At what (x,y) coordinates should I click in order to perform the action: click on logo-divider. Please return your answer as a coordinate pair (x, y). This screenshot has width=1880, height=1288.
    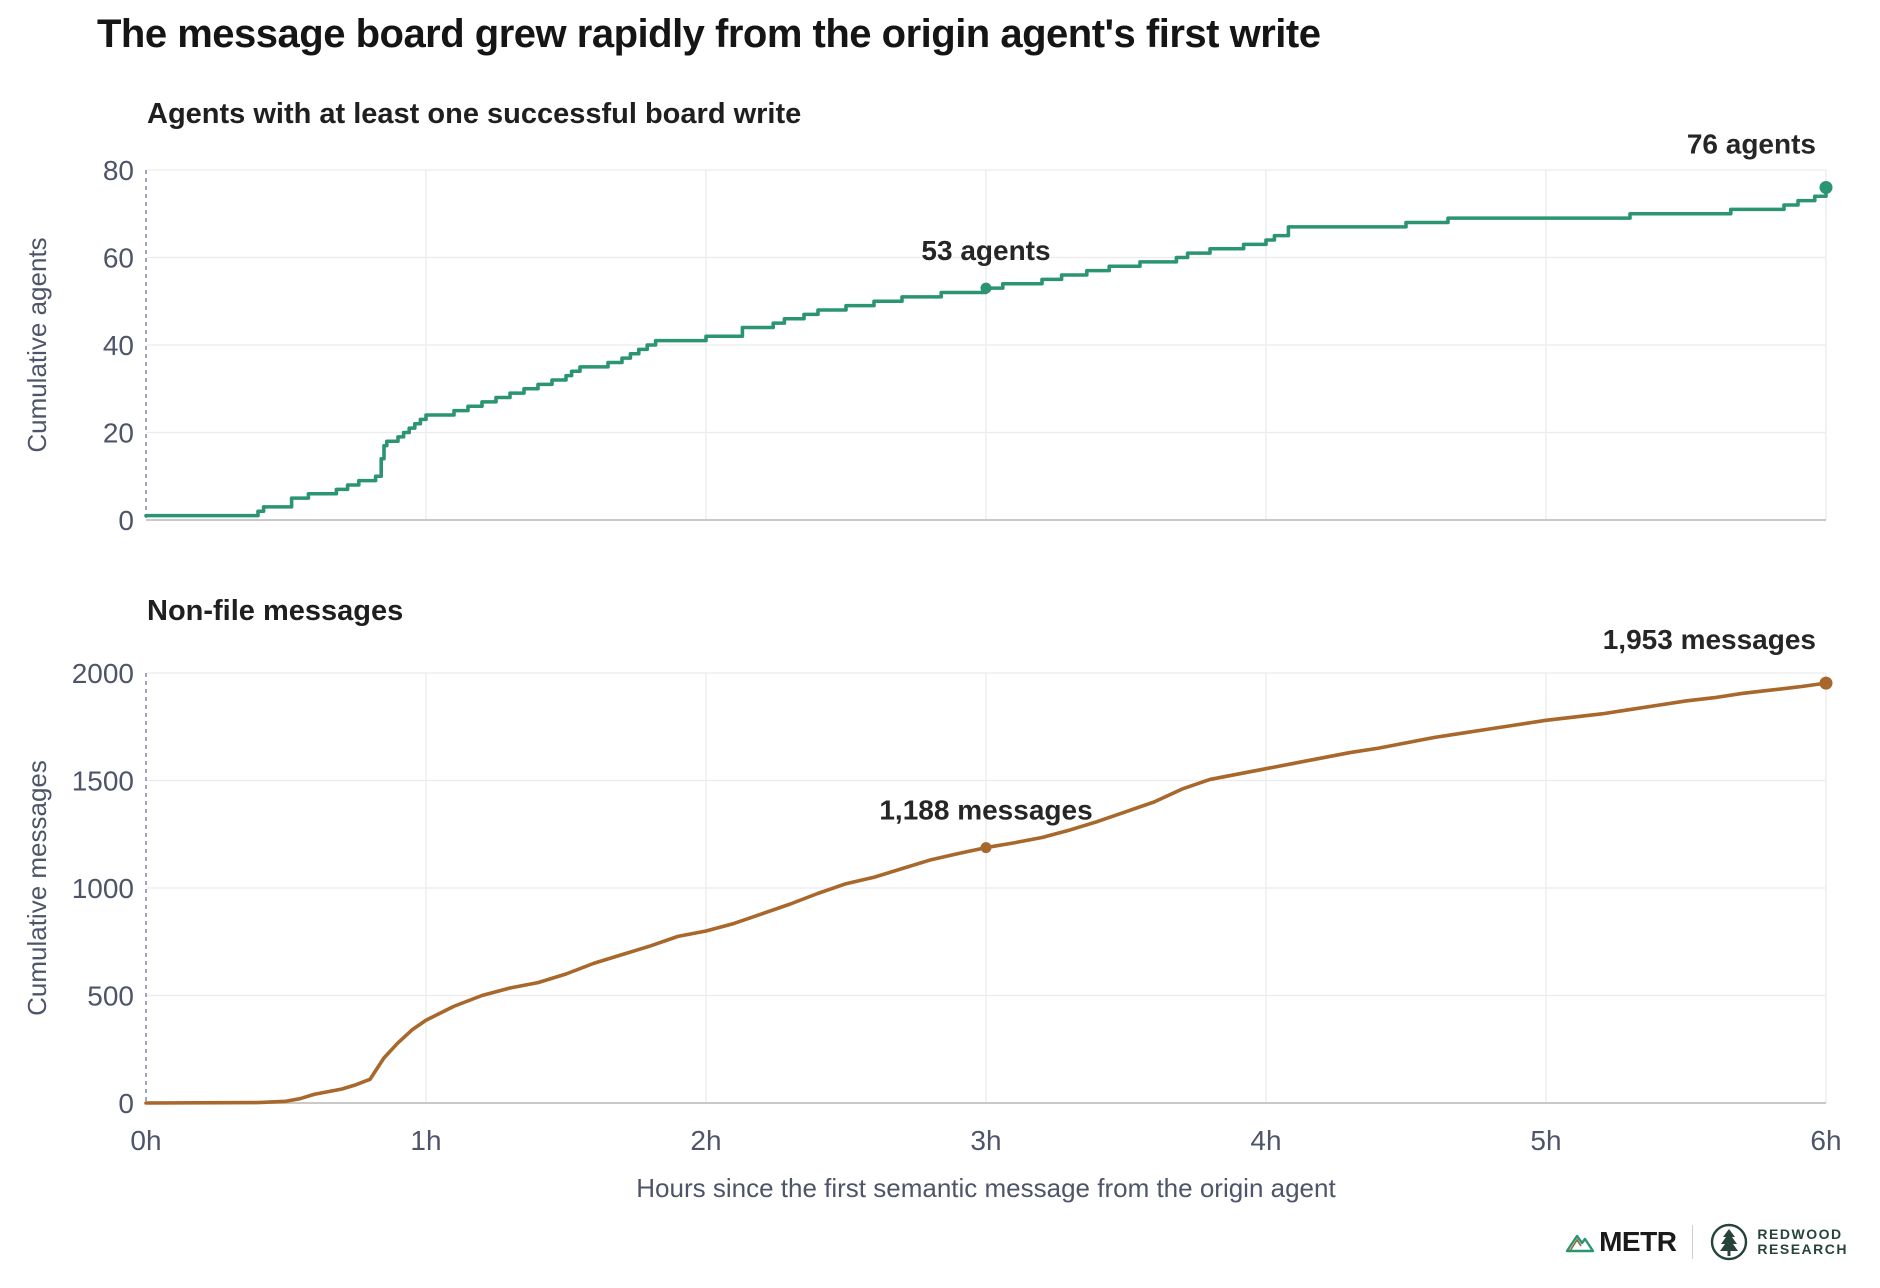
    Looking at the image, I should click on (1693, 1242).